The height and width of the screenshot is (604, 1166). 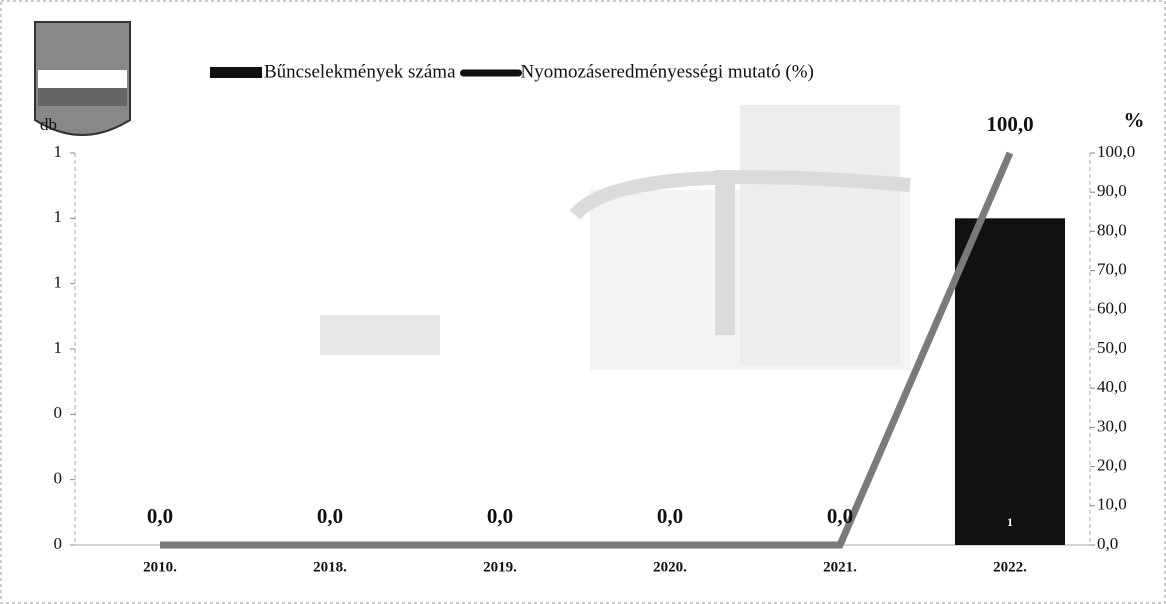 What do you see at coordinates (1112, 425) in the screenshot?
I see `y2-tick-label: 30,0` at bounding box center [1112, 425].